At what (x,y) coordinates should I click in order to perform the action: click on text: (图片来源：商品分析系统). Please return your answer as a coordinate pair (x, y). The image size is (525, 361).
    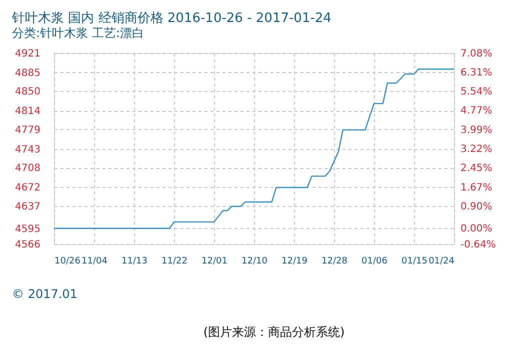
    Looking at the image, I should click on (274, 332).